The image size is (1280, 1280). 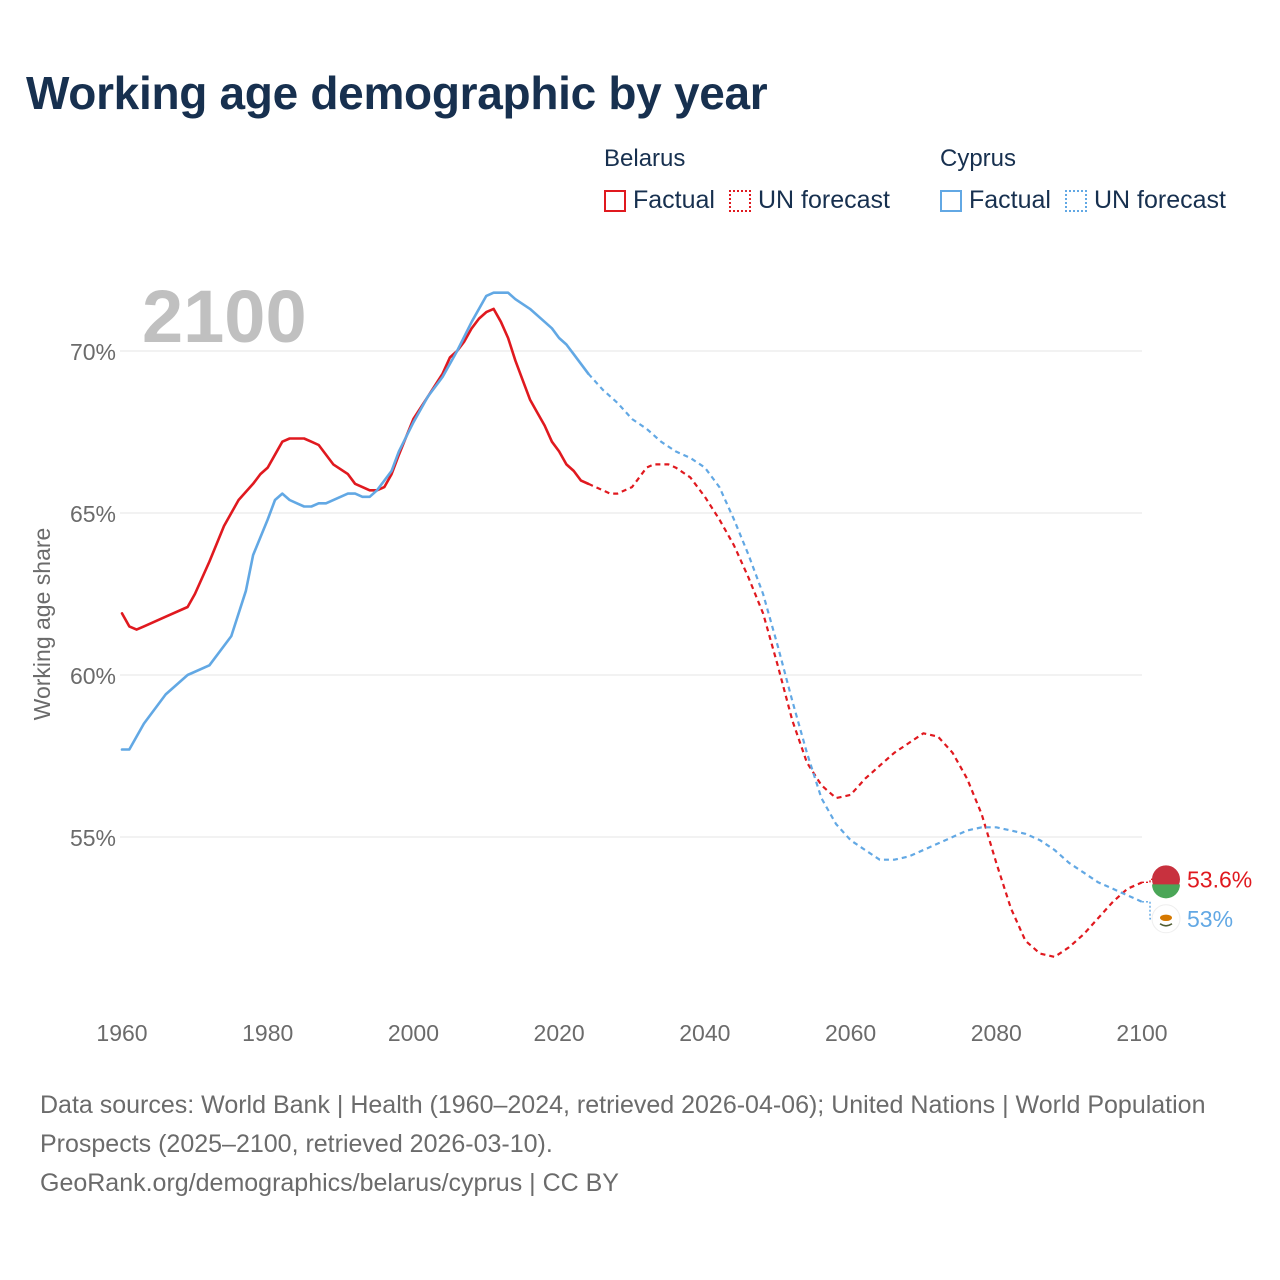 I want to click on legend-cyprus-factual: Factual, so click(x=995, y=200).